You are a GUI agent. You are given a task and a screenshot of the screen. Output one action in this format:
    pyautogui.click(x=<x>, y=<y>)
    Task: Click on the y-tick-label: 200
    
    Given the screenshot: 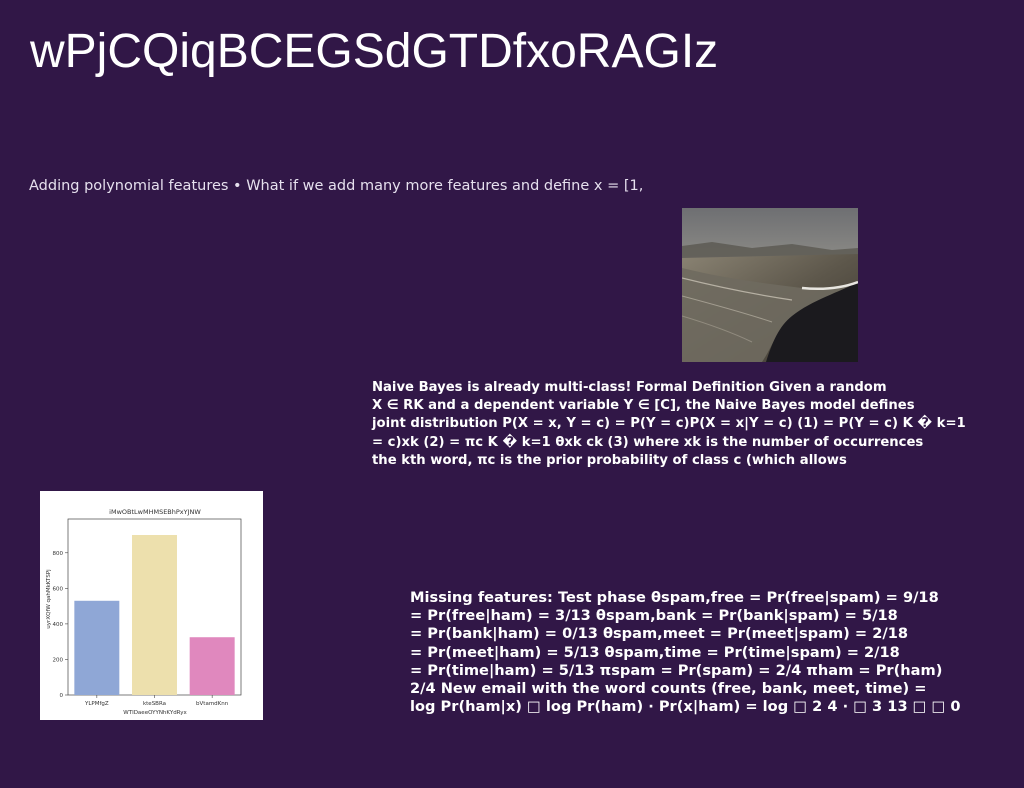 What is the action you would take?
    pyautogui.click(x=58, y=660)
    